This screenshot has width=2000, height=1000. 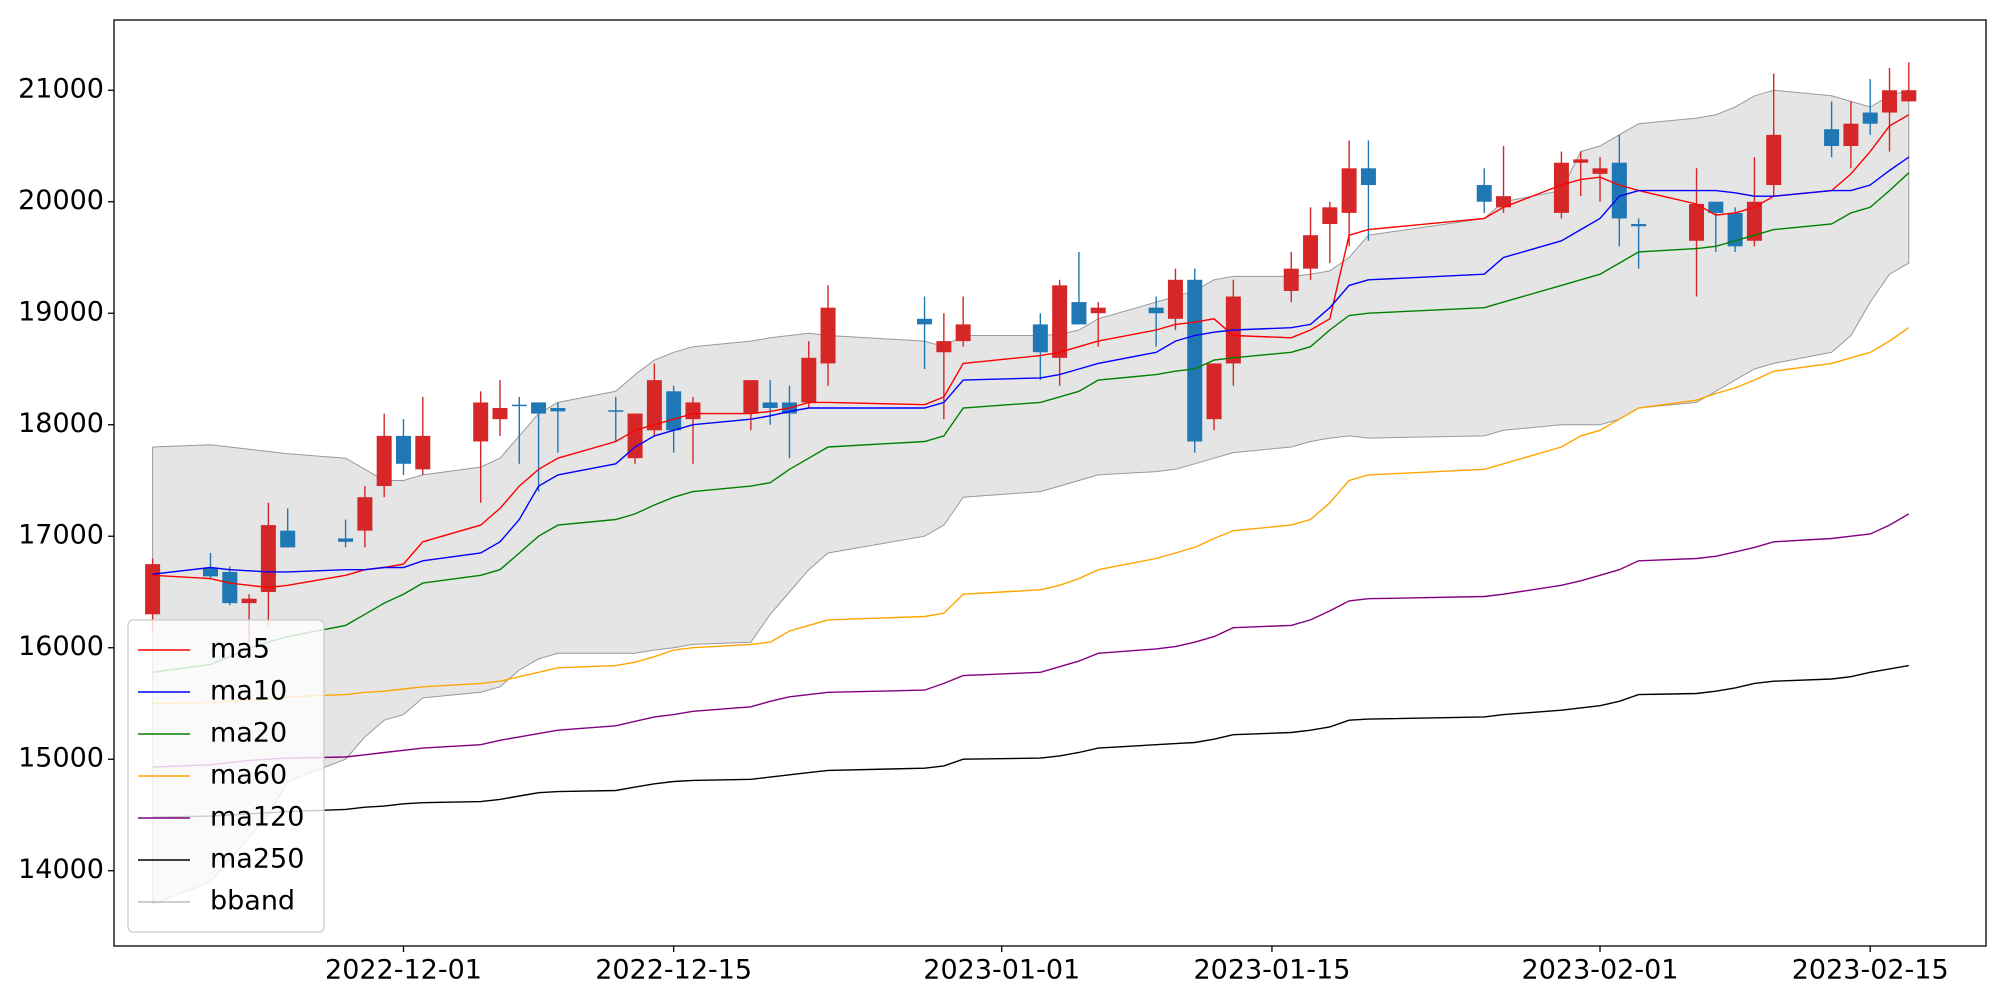 I want to click on y-tick-label: 17000, so click(x=61, y=535).